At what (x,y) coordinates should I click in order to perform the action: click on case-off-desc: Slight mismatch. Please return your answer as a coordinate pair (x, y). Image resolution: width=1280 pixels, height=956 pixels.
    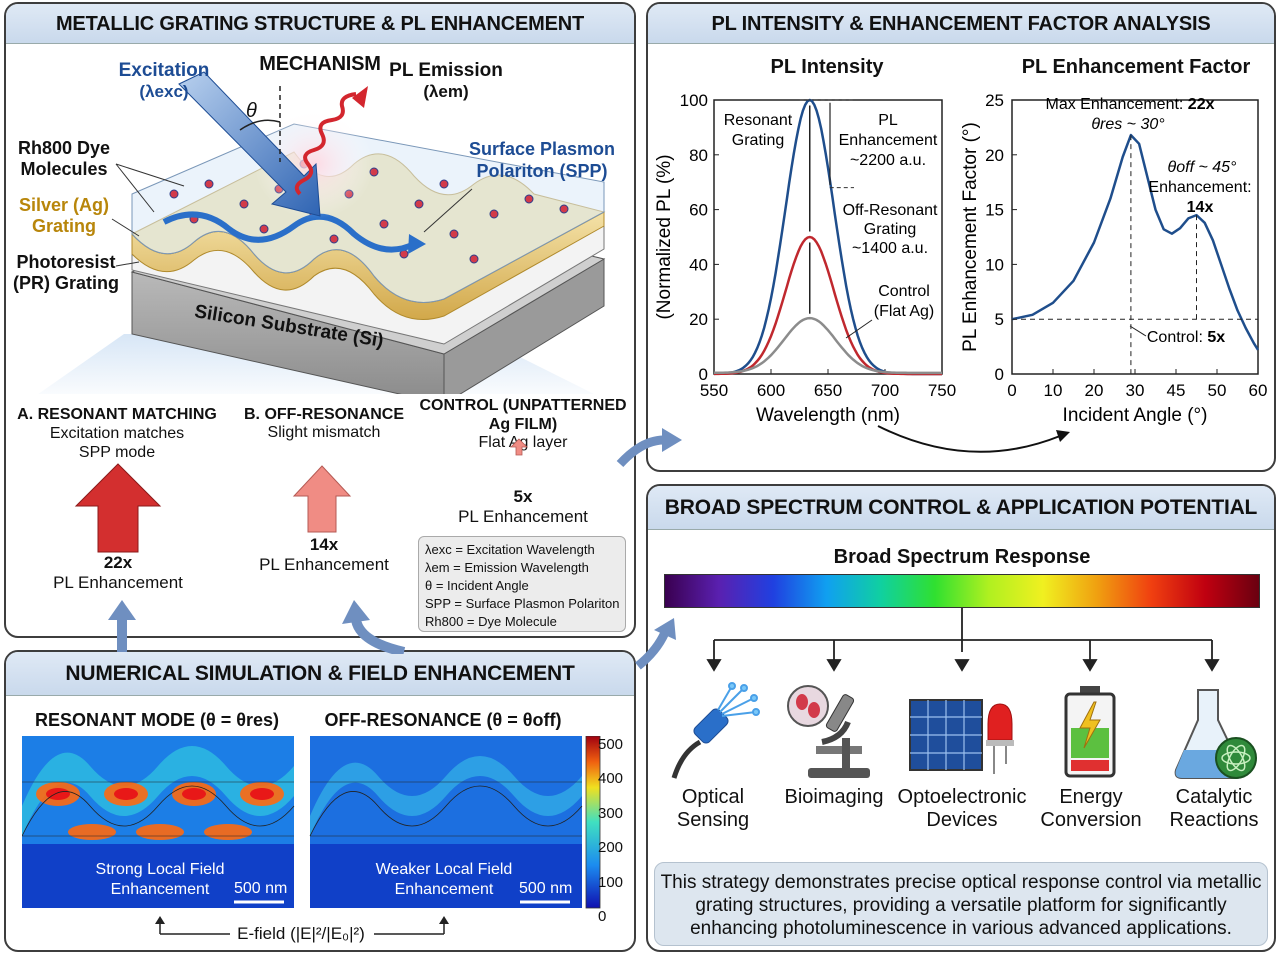
    Looking at the image, I should click on (324, 432).